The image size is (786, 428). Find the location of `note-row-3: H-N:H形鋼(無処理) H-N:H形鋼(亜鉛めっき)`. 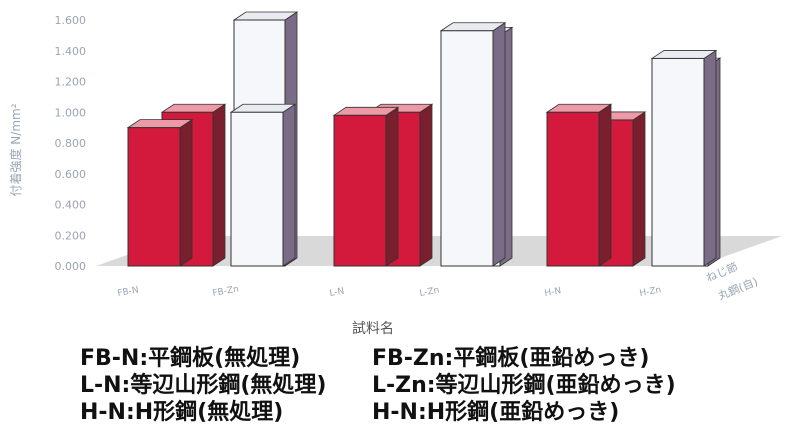

note-row-3: H-N:H形鋼(無処理) H-N:H形鋼(亜鉛めっき) is located at coordinates (378, 412).